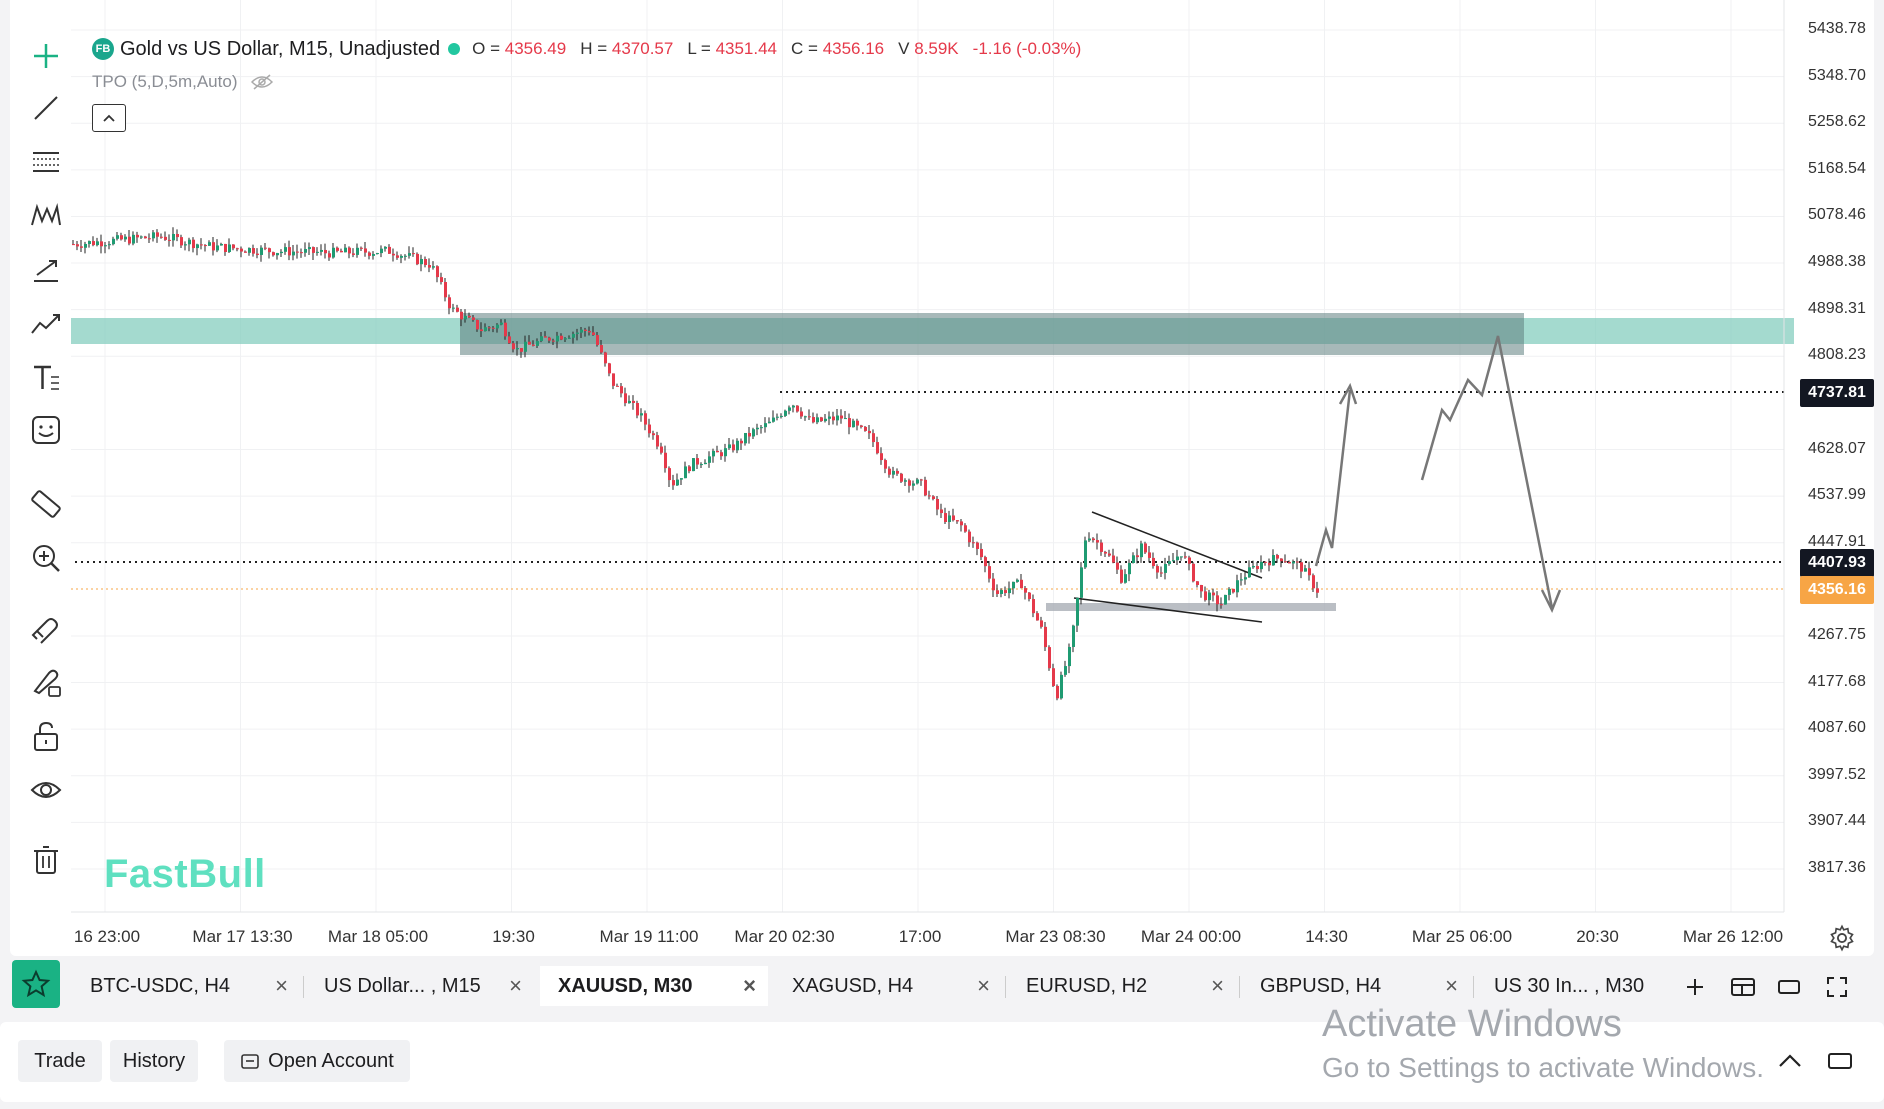  Describe the element at coordinates (1695, 987) in the screenshot. I see `add-tab-button` at that location.